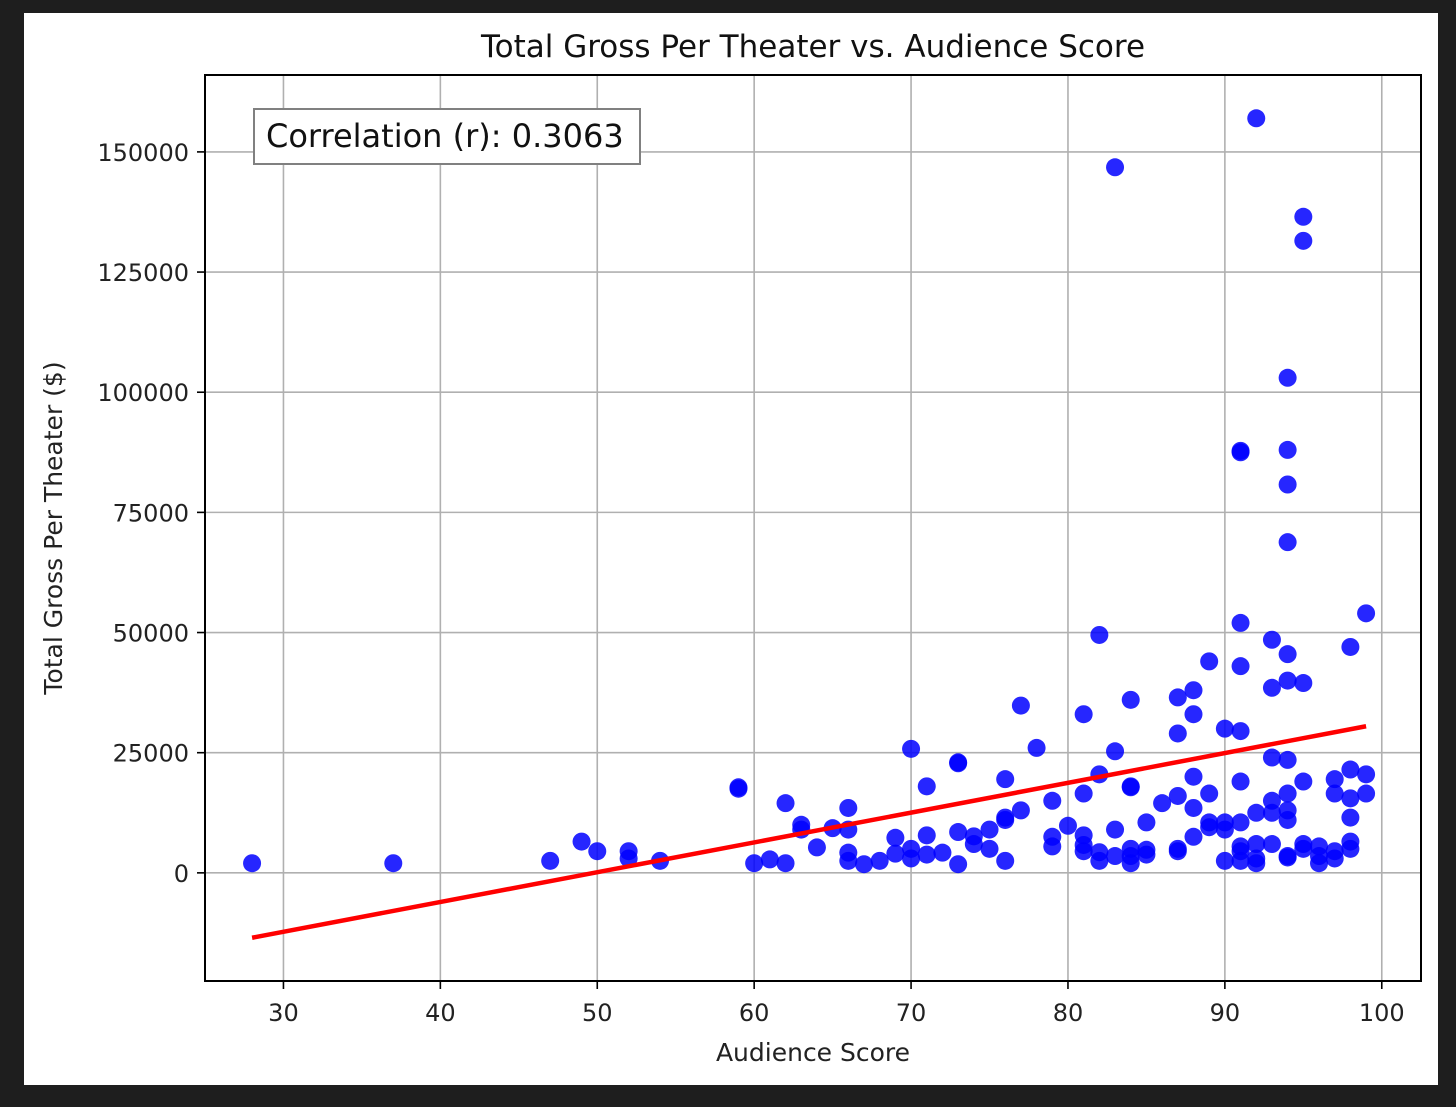 This screenshot has height=1107, width=1456. I want to click on y-tick-label: 25000, so click(151, 754).